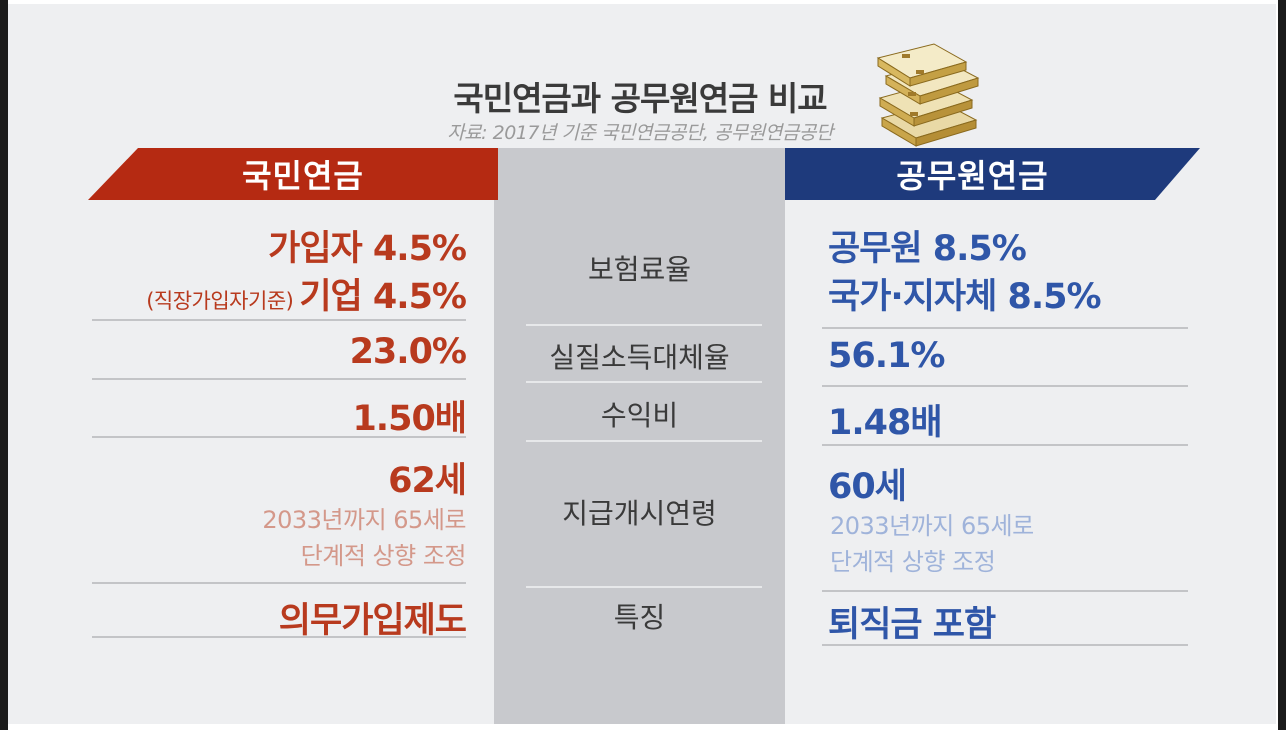 This screenshot has height=730, width=1286. I want to click on criteria-replacement-rate: 실질소득대체율, so click(639, 357).